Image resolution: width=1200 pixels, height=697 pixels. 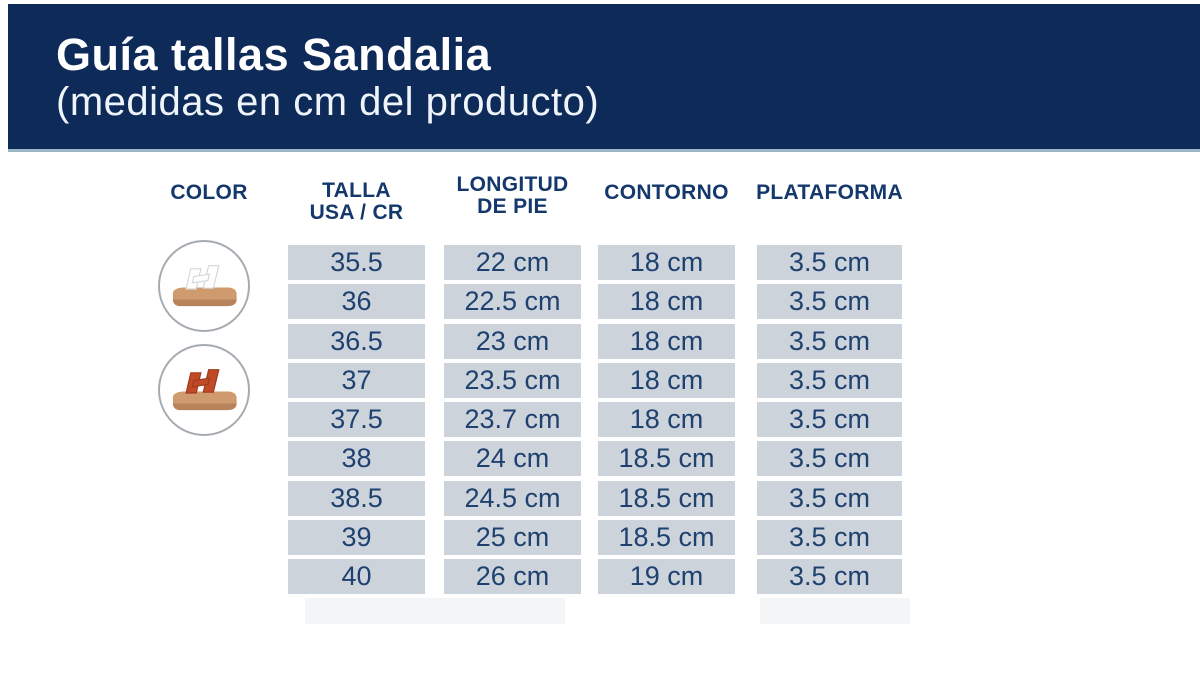 What do you see at coordinates (274, 54) in the screenshot?
I see `page-title: Guía tallas Sandalia` at bounding box center [274, 54].